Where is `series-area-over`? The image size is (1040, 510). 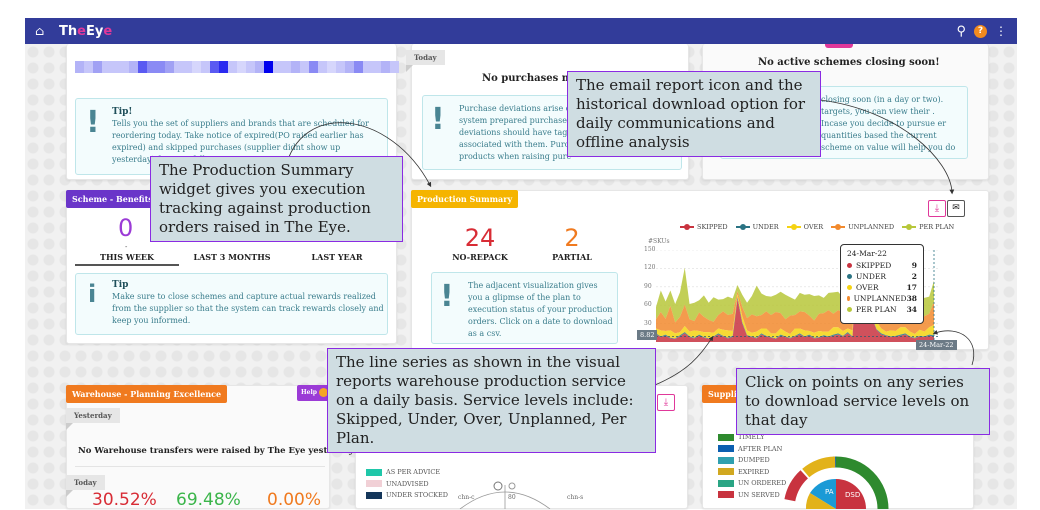
series-area-over is located at coordinates (795, 295).